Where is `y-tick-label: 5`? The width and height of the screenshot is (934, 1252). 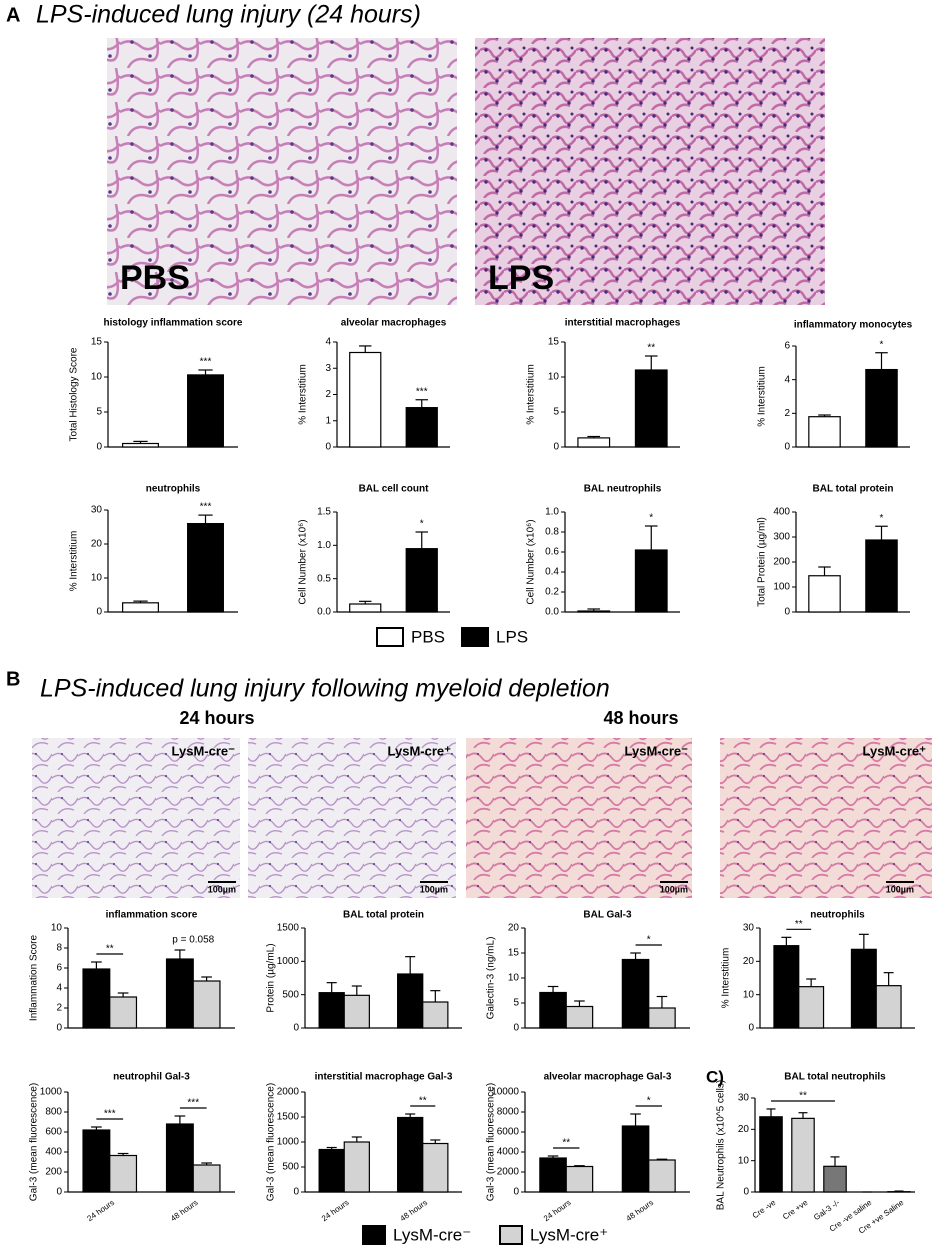
y-tick-label: 5 is located at coordinates (556, 412).